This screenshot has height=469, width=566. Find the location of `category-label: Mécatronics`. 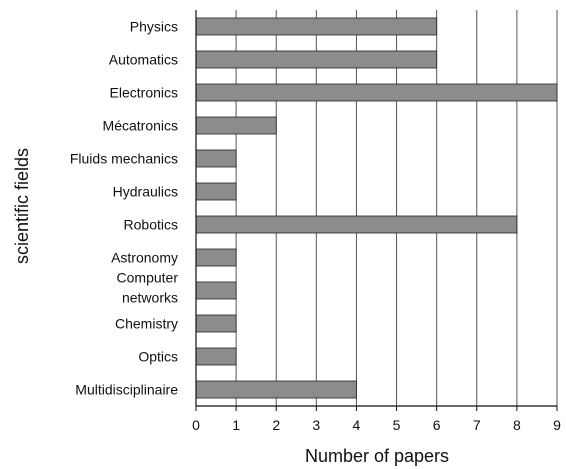

category-label: Mécatronics is located at coordinates (140, 126).